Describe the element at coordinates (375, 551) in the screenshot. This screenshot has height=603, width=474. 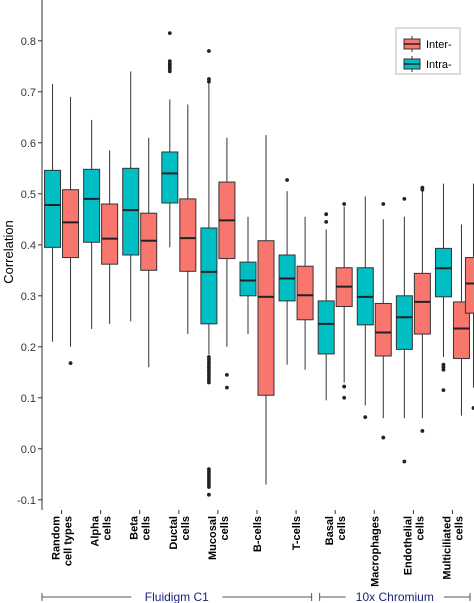
I see `x-category-label: Macrophages` at that location.